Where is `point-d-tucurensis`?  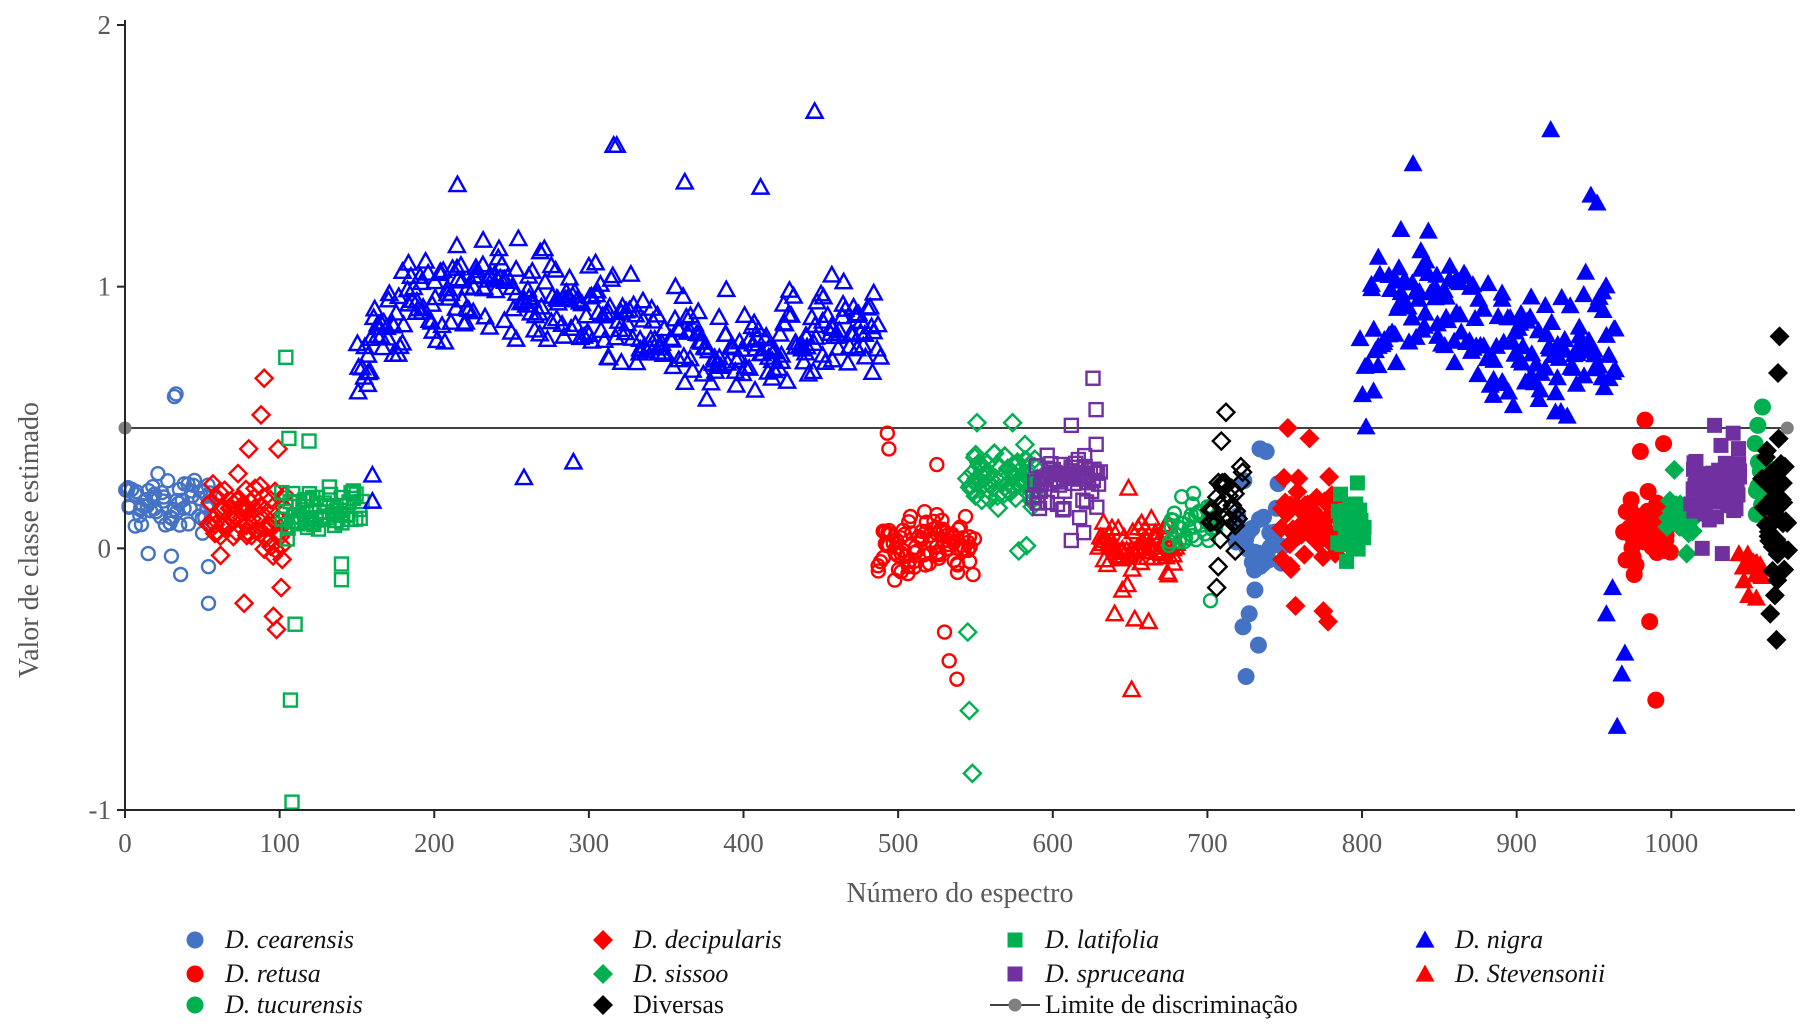
point-d-tucurensis is located at coordinates (1758, 425).